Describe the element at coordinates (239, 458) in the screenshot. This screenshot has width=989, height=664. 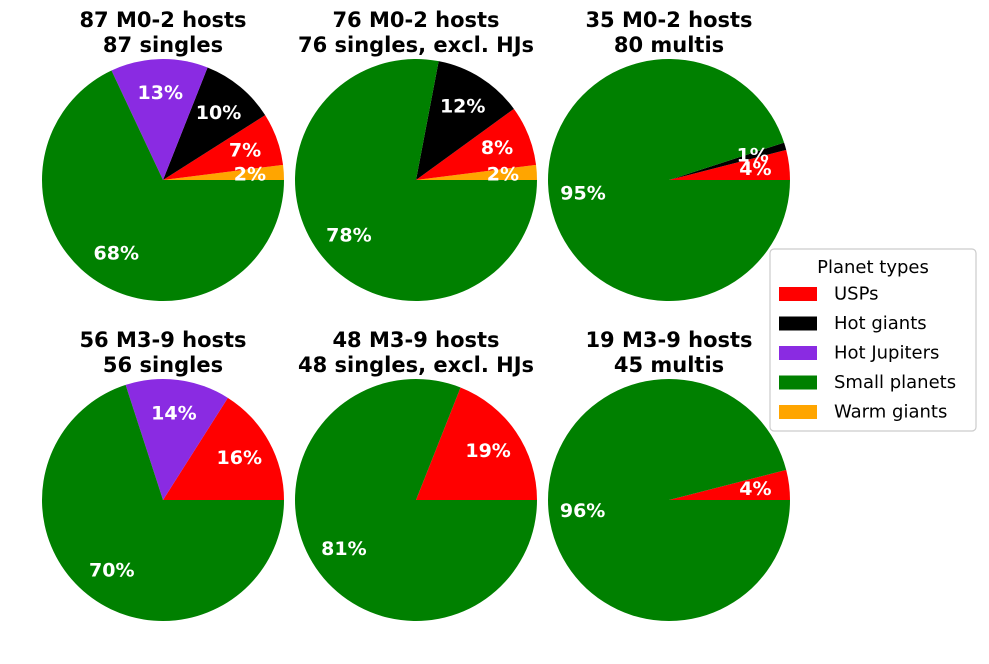
I see `slice-label: 16%` at that location.